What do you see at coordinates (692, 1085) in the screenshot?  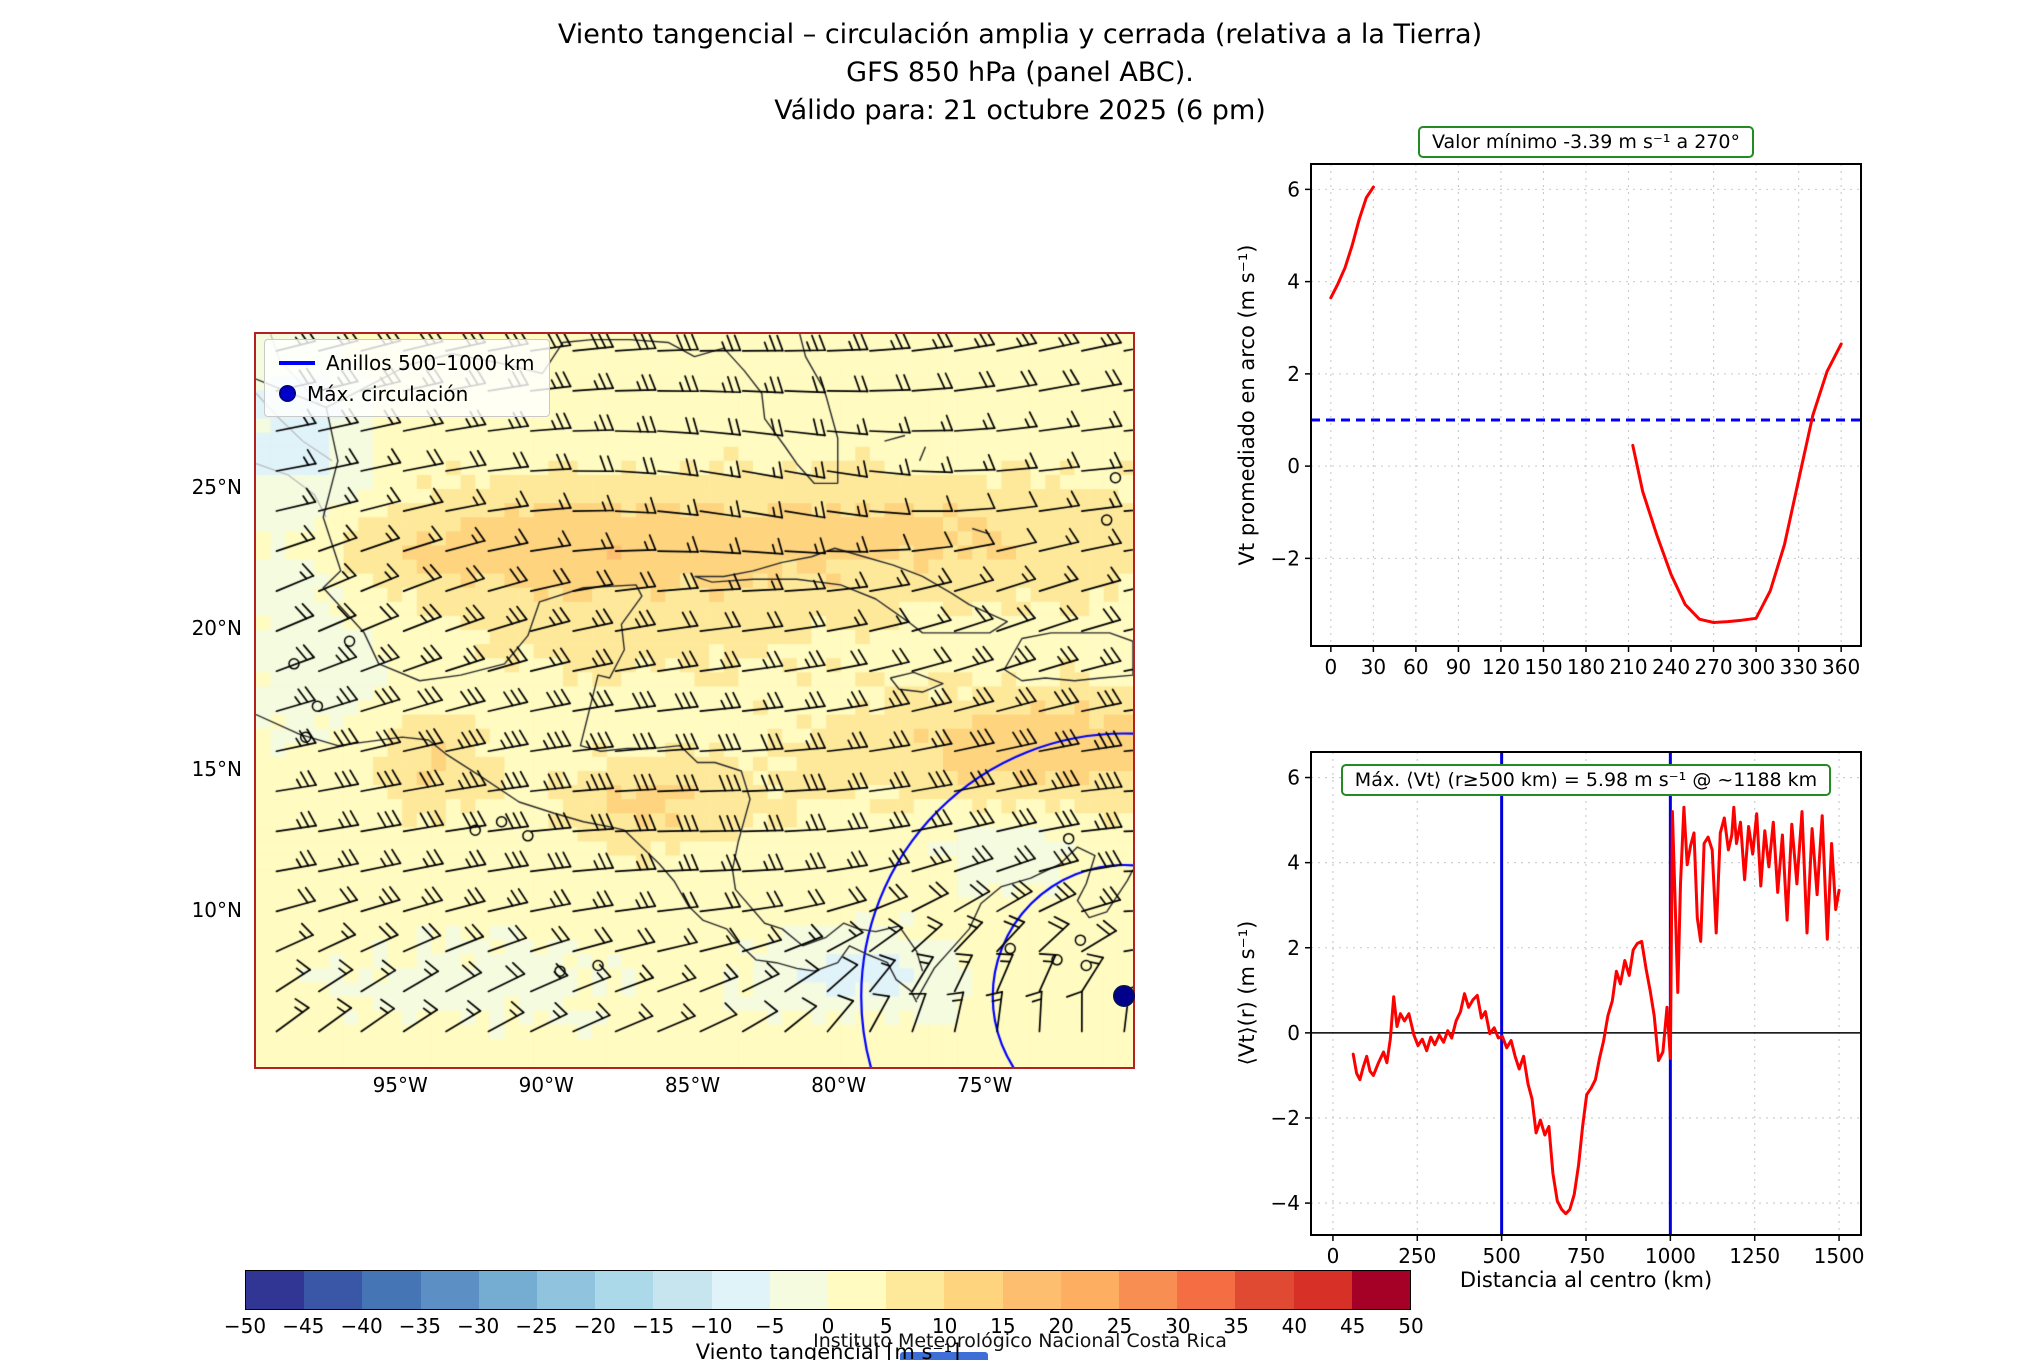 I see `lon-tick-label: 85°W` at bounding box center [692, 1085].